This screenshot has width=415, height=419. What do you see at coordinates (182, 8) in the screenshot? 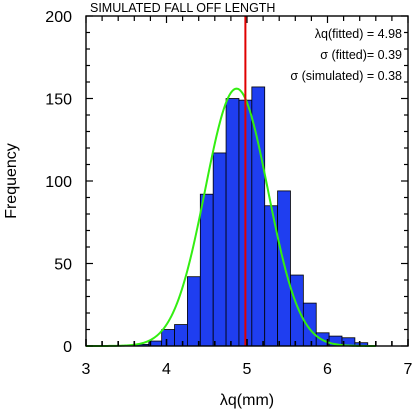
I see `chart-title: SIMULATED FALL OFF LENGTH` at bounding box center [182, 8].